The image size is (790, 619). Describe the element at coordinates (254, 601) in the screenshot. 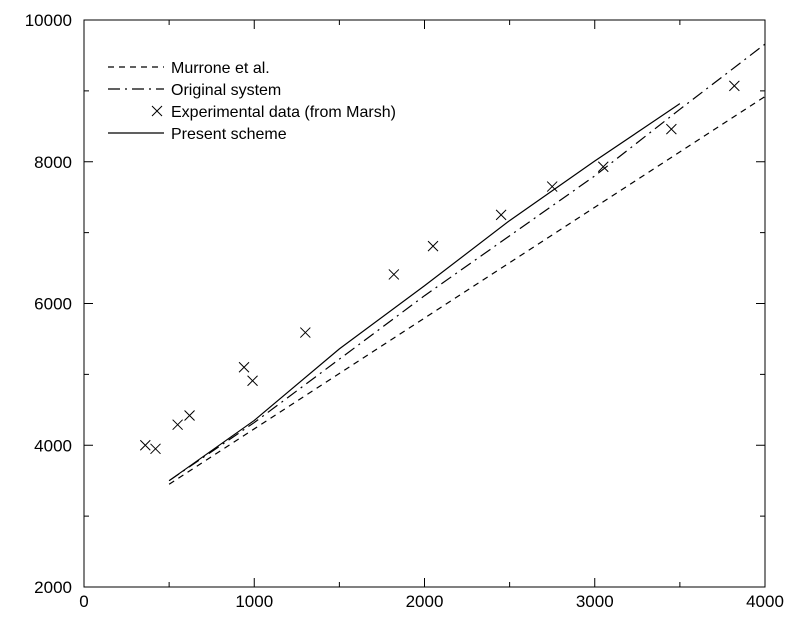

I see `x-tick-label: 1000` at that location.